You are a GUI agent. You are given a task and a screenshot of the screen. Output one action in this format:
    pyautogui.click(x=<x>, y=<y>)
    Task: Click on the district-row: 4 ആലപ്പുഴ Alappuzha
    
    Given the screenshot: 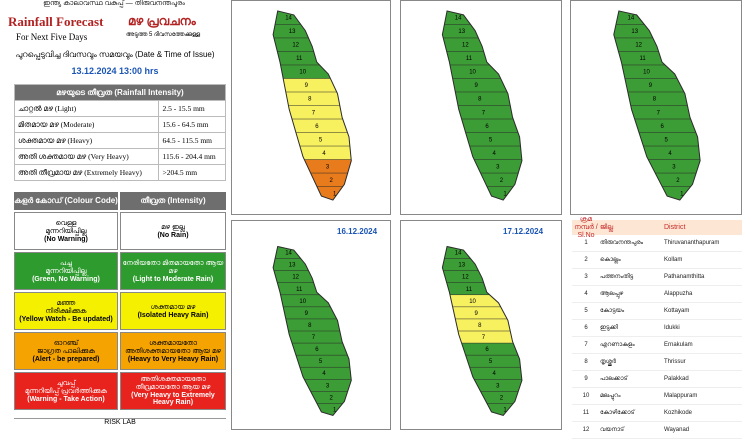 What is the action you would take?
    pyautogui.click(x=657, y=294)
    